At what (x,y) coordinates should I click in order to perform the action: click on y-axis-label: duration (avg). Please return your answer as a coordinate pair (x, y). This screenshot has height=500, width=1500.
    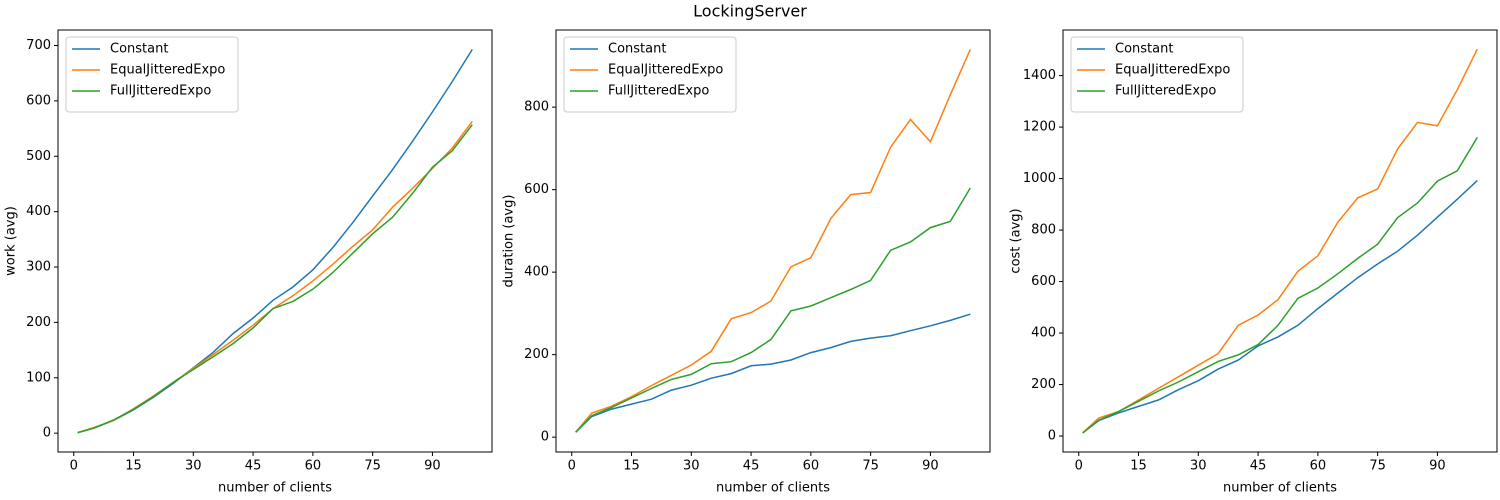
    Looking at the image, I should click on (509, 241).